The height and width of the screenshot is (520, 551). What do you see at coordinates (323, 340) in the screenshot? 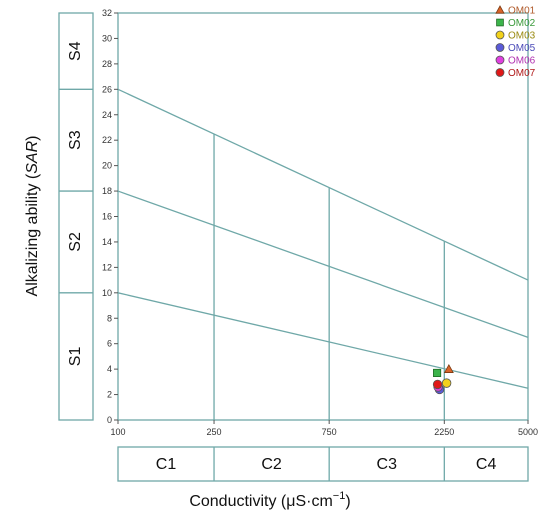
I see `sar-class-line` at bounding box center [323, 340].